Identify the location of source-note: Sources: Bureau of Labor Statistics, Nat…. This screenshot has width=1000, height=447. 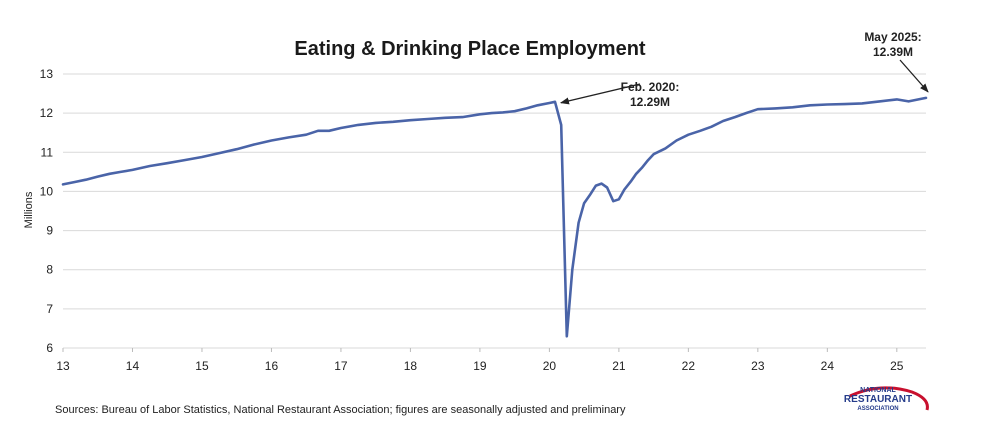
(340, 410).